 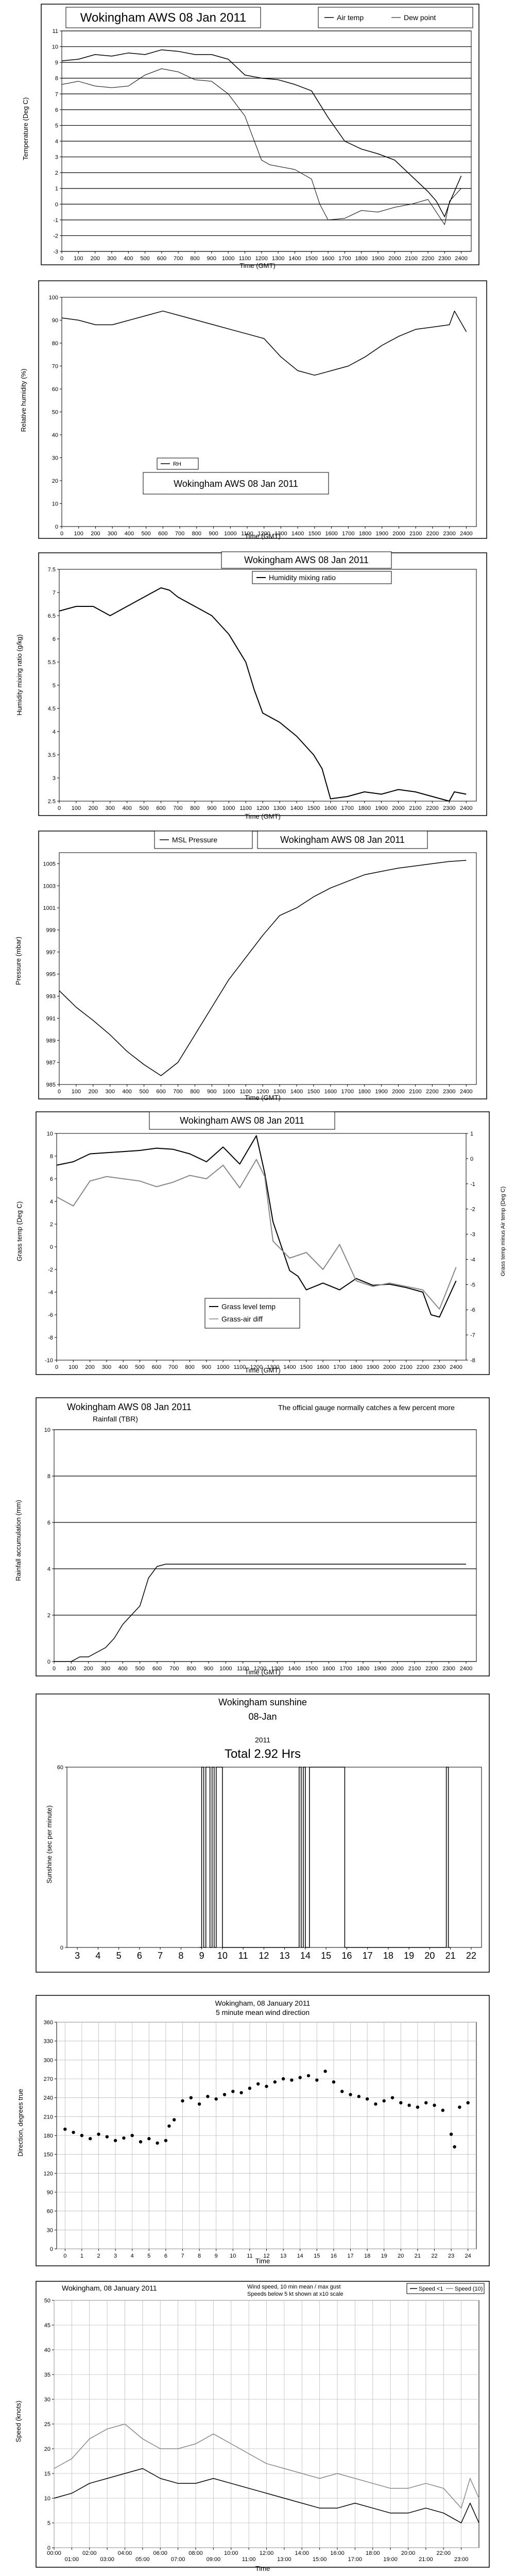 What do you see at coordinates (55, 236) in the screenshot?
I see `y-tick-label: -2` at bounding box center [55, 236].